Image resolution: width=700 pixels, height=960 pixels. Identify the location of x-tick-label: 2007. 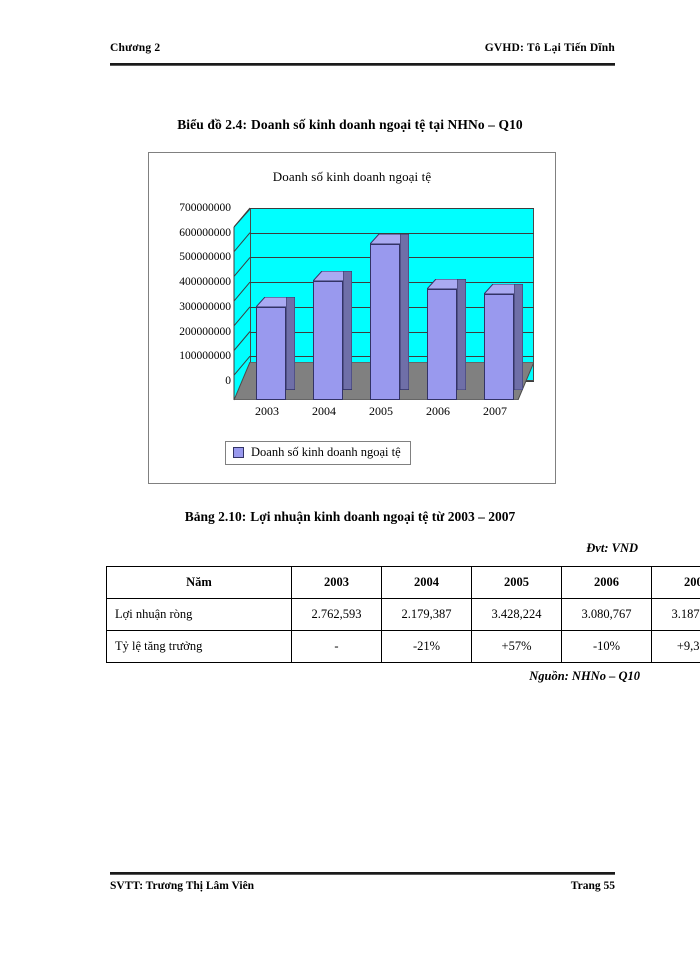
(495, 411).